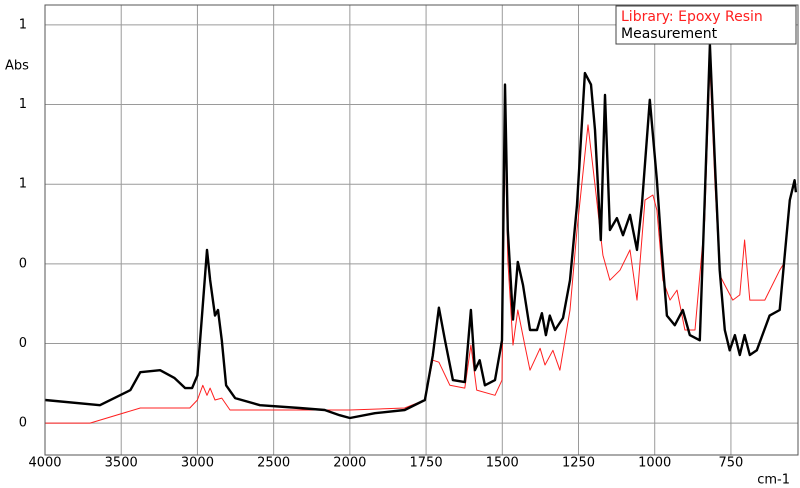  What do you see at coordinates (44, 463) in the screenshot?
I see `x-tick-label: 4000` at bounding box center [44, 463].